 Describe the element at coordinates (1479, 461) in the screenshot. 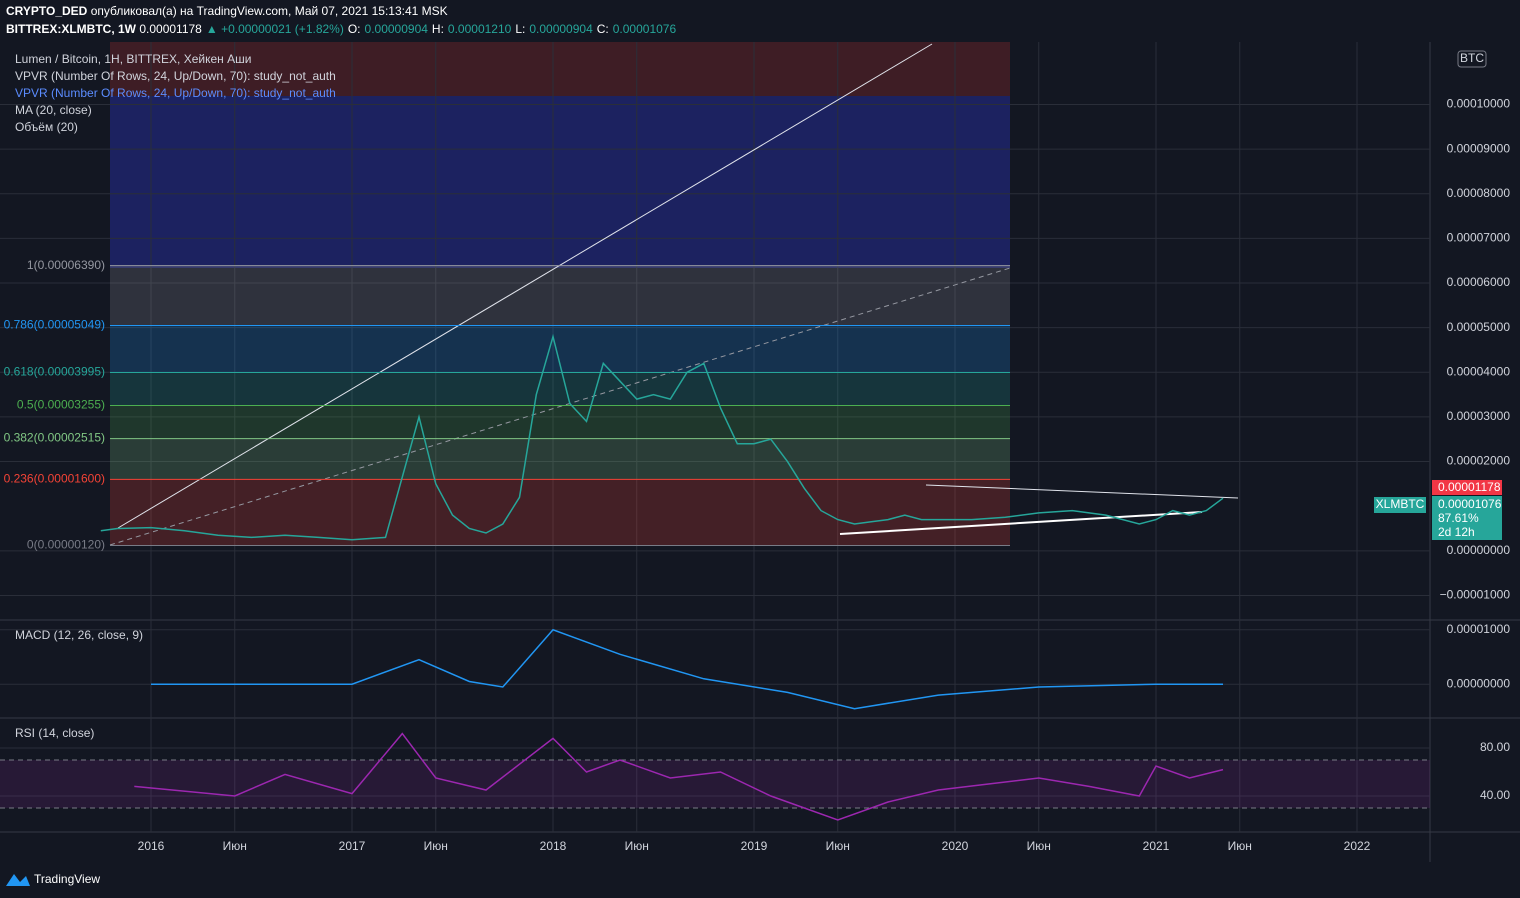

I see `y-tick-label: 0.00002000` at that location.